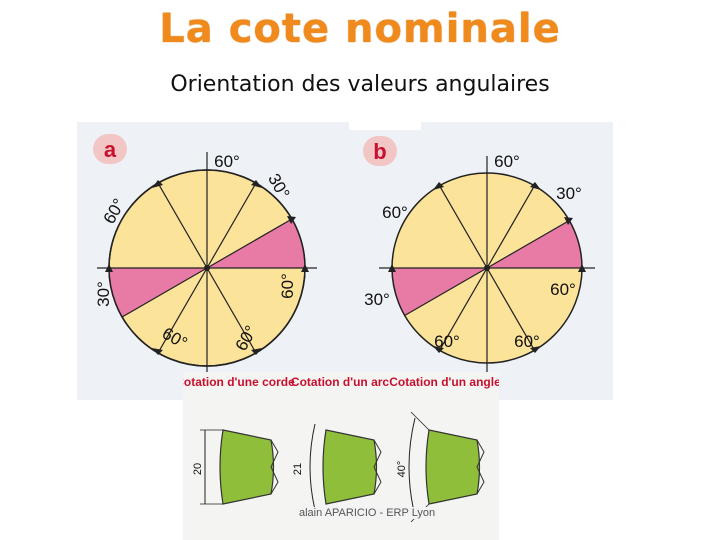 The height and width of the screenshot is (540, 720). Describe the element at coordinates (420, 421) in the screenshot. I see `ext-line-angle-top` at that location.